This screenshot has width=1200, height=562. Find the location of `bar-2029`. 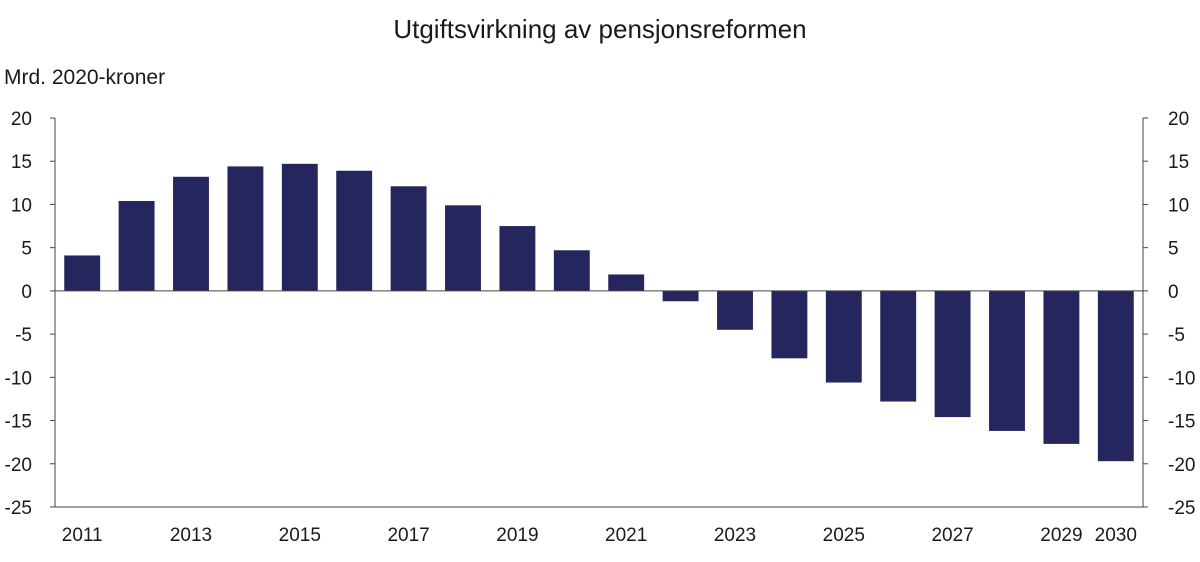

bar-2029 is located at coordinates (1061, 367).